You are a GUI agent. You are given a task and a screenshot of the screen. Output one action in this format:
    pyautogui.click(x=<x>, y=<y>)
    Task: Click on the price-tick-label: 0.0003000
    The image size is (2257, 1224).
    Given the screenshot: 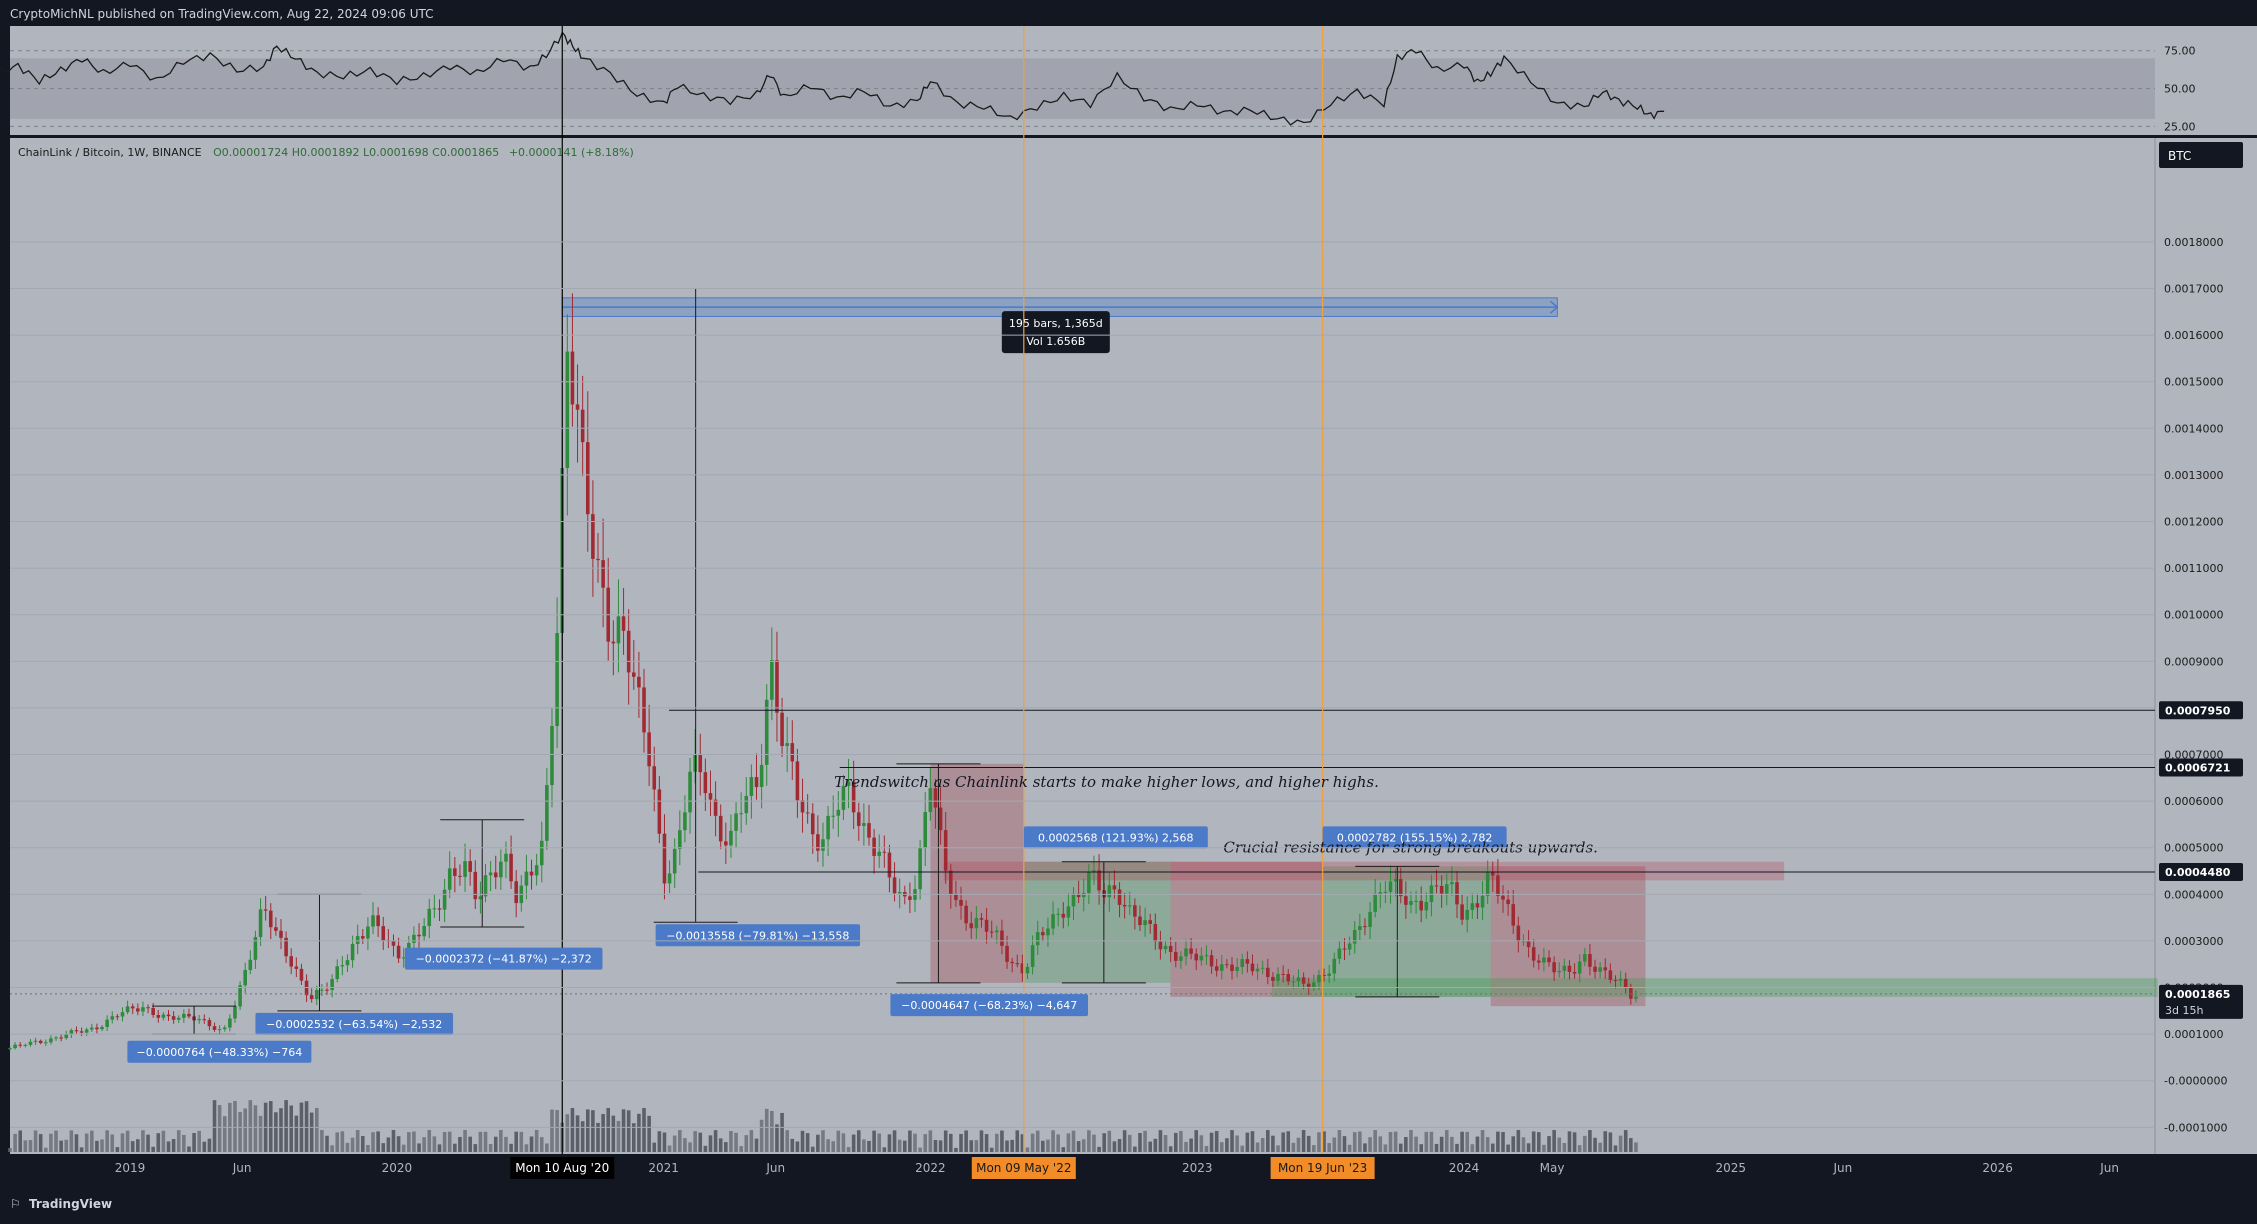 What is the action you would take?
    pyautogui.click(x=2194, y=941)
    